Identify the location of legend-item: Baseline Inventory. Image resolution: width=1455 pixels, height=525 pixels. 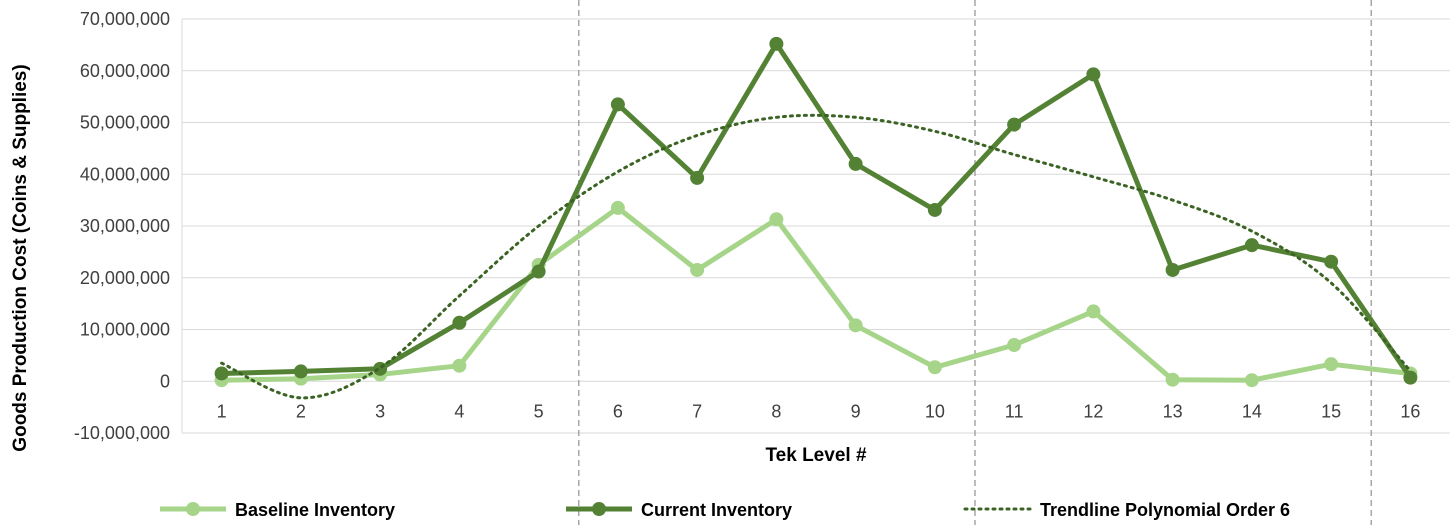
(277, 510).